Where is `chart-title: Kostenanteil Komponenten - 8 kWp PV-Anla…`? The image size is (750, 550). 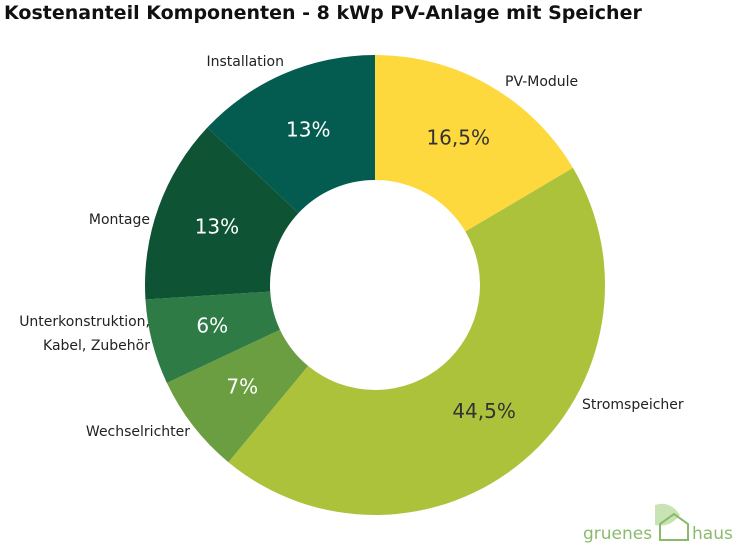
chart-title: Kostenanteil Komponenten - 8 kWp PV-Anla… is located at coordinates (323, 13).